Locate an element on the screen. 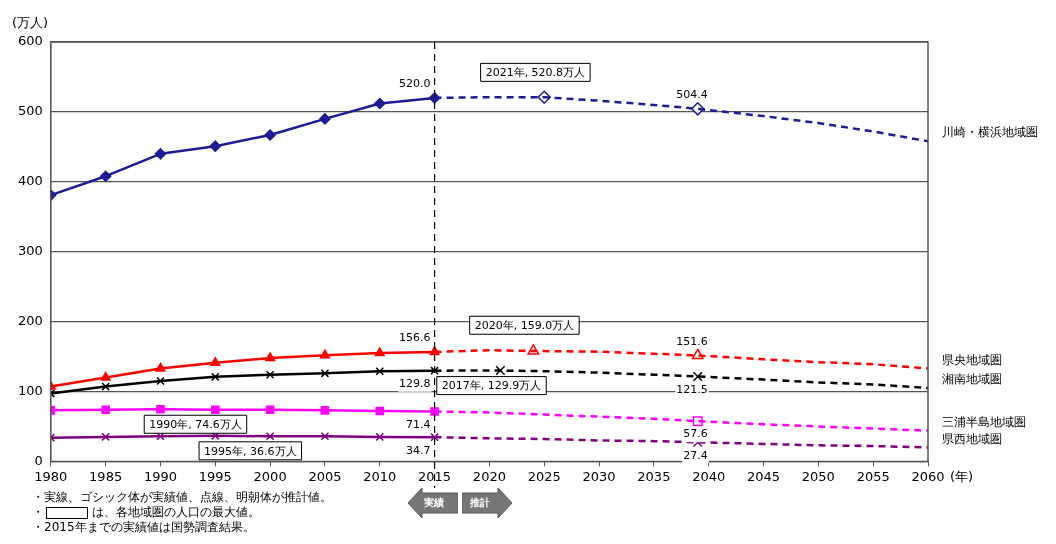 The height and width of the screenshot is (544, 1056). y-tick-label: 300 is located at coordinates (30, 251).